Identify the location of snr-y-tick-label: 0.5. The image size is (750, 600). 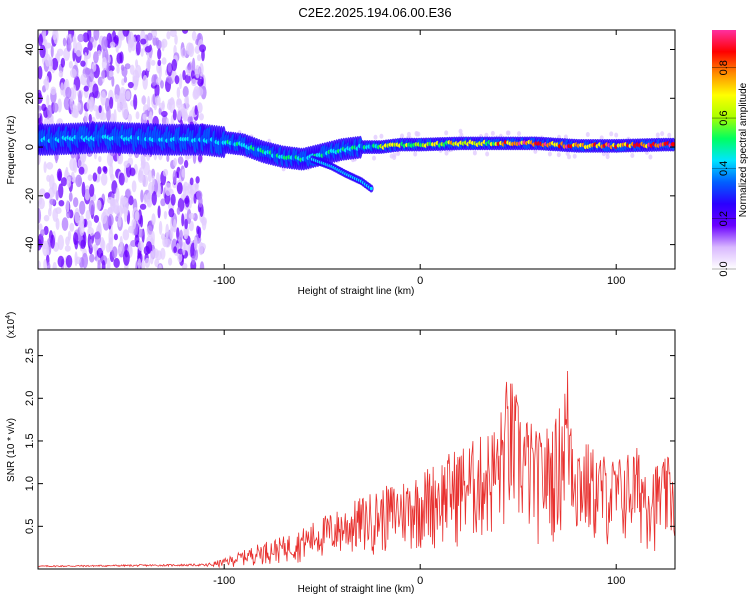
(30, 526).